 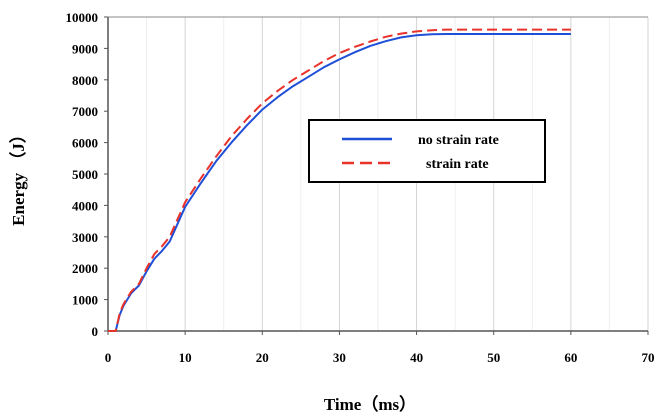 What do you see at coordinates (416, 357) in the screenshot?
I see `x-tick-label: 40` at bounding box center [416, 357].